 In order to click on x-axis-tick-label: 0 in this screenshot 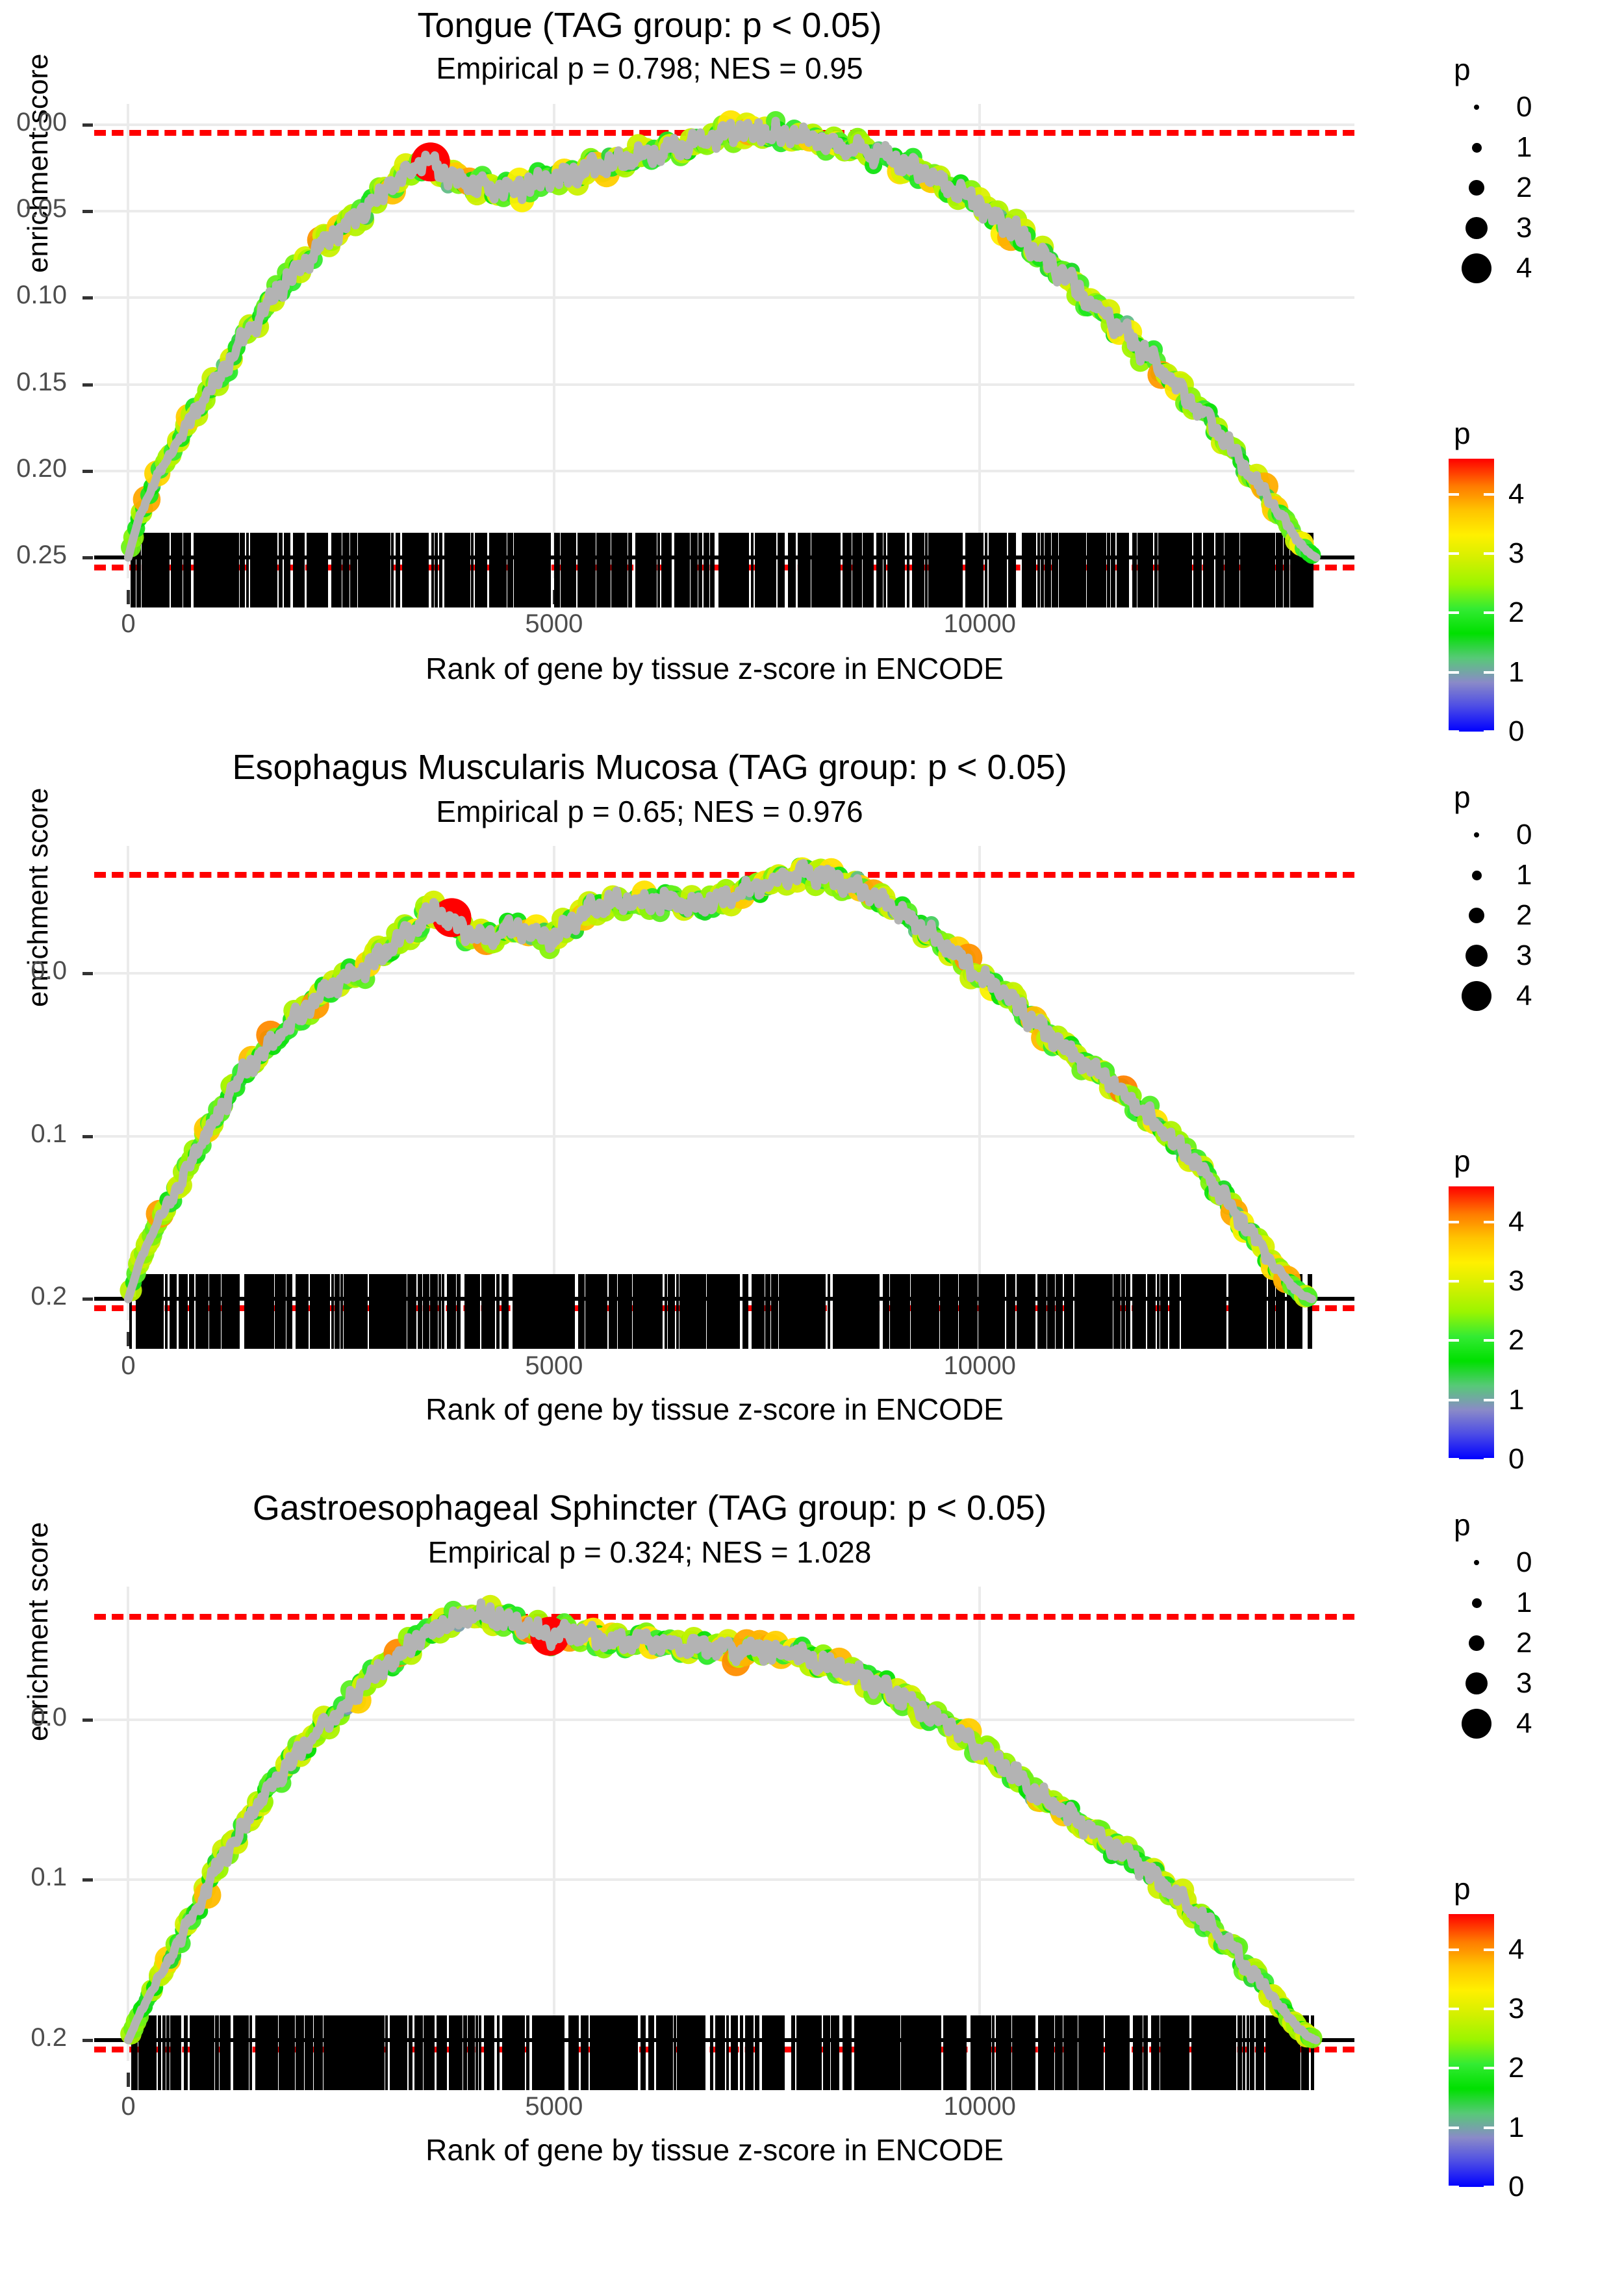, I will do `click(128, 2106)`.